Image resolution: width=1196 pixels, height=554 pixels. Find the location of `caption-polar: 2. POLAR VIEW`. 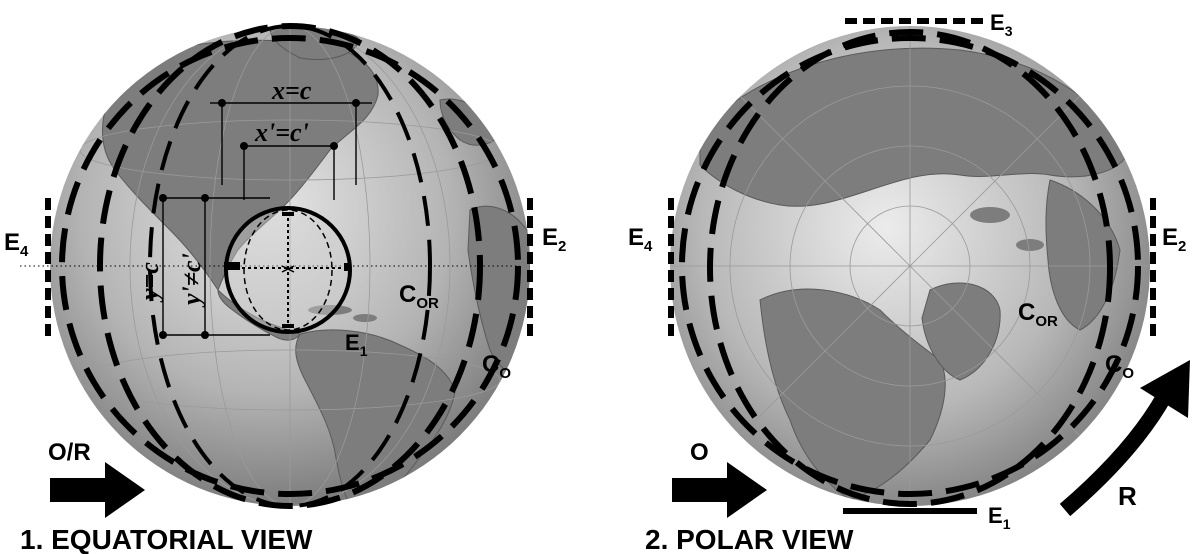

caption-polar: 2. POLAR VIEW is located at coordinates (749, 539).